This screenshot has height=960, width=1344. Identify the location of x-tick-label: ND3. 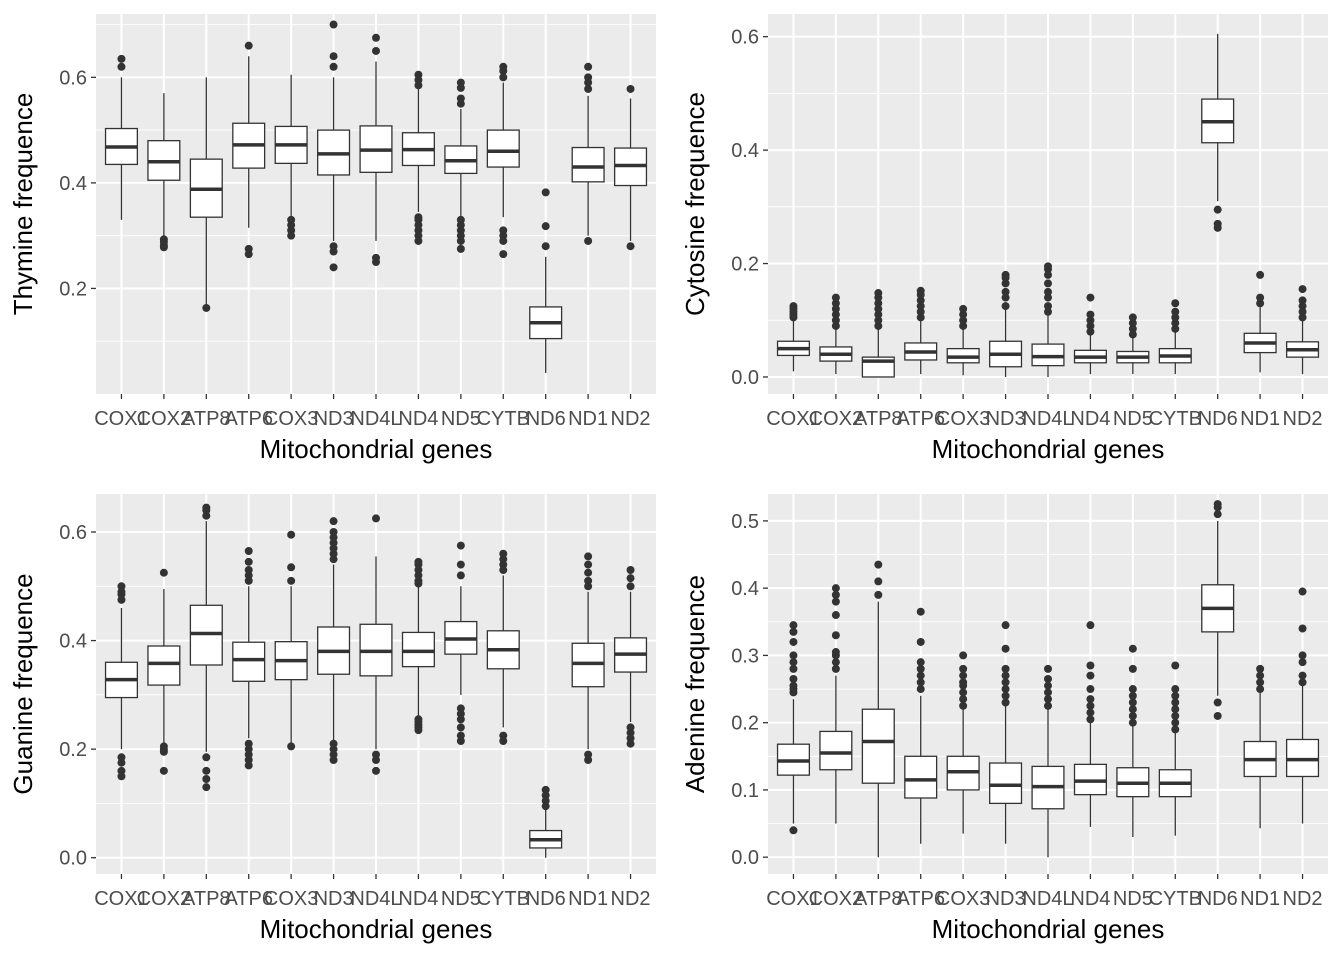
(334, 899).